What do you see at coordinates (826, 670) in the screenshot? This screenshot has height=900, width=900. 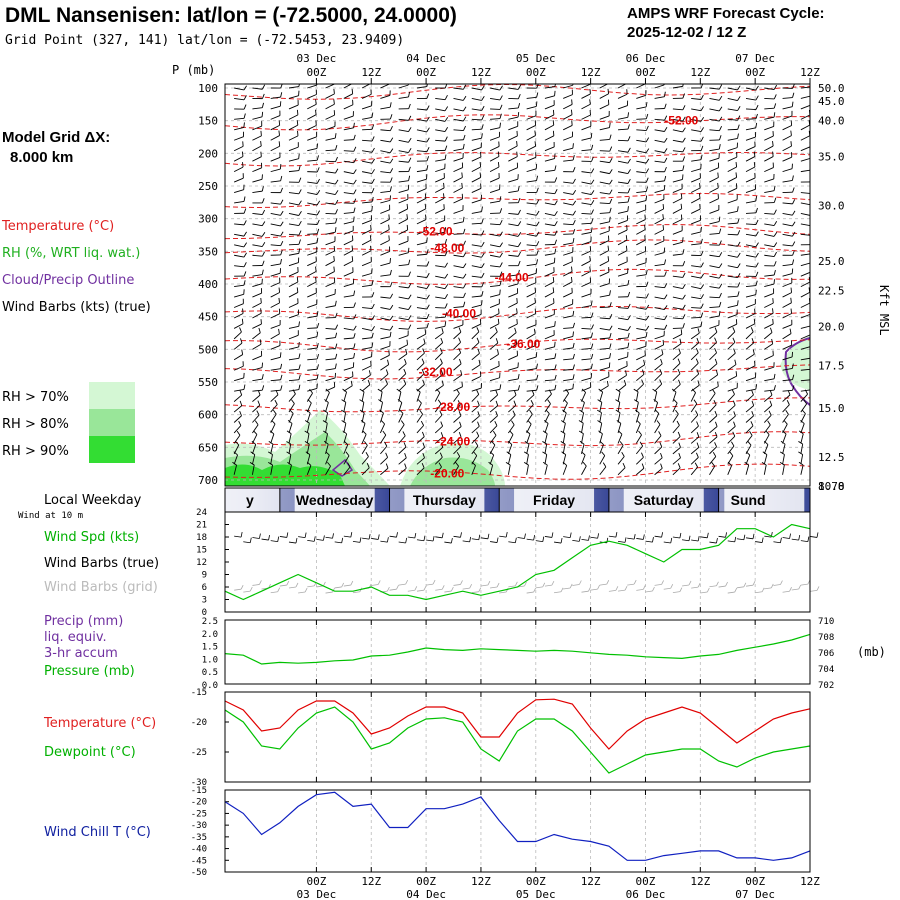 I see `pressure-tick-label: 704` at bounding box center [826, 670].